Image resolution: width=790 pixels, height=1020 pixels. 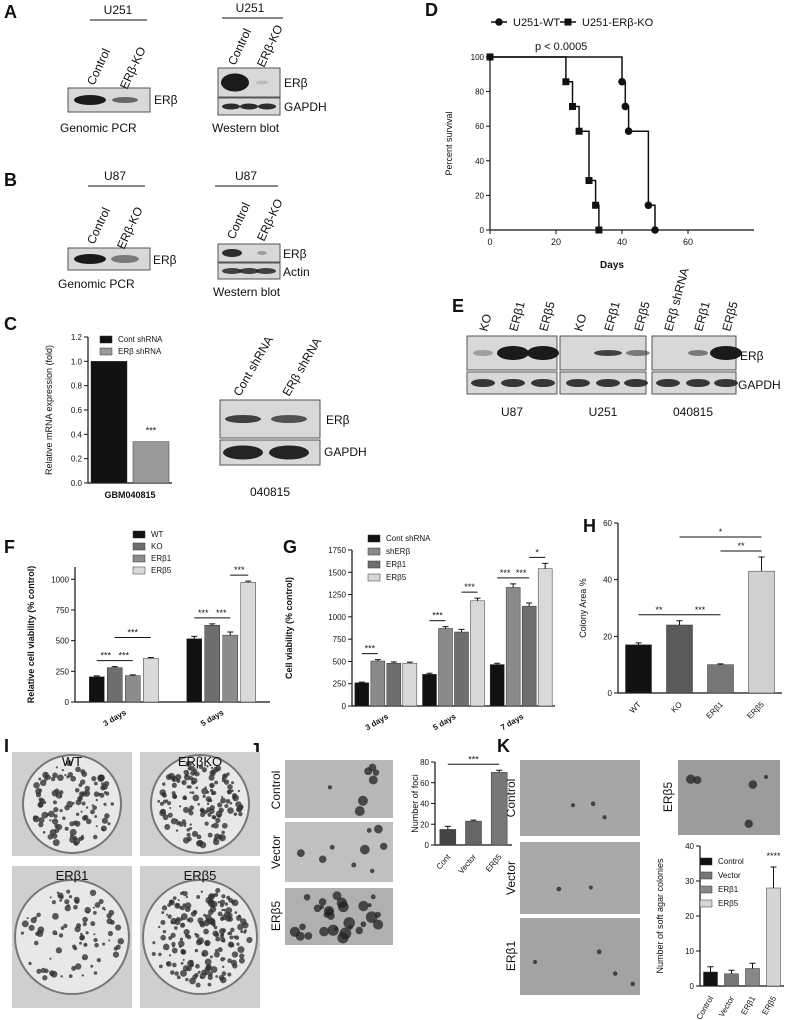 I want to click on blot-label: ERβ5, so click(x=200, y=875).